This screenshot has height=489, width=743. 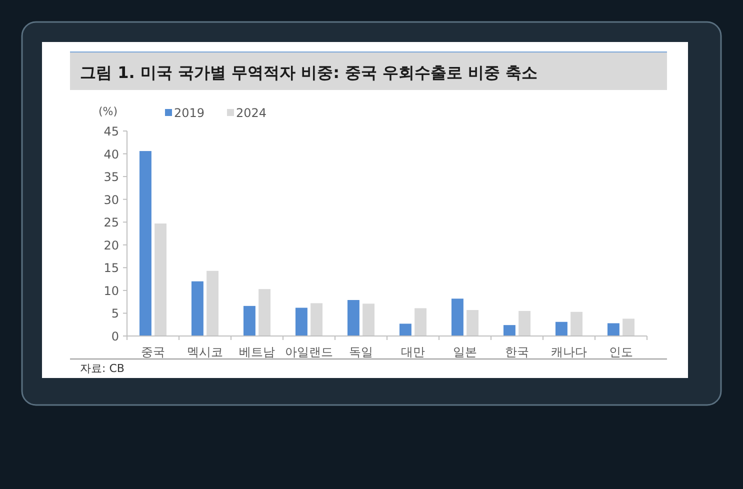 What do you see at coordinates (111, 291) in the screenshot?
I see `y-tick-label: 10` at bounding box center [111, 291].